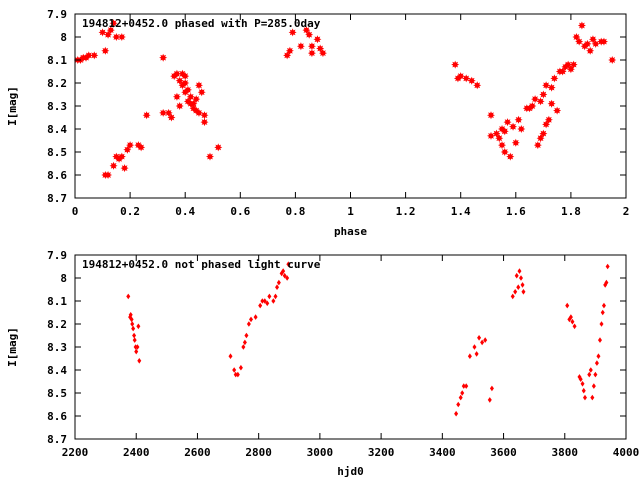  Describe the element at coordinates (185, 211) in the screenshot. I see `x-tick-label: 0.4` at that location.